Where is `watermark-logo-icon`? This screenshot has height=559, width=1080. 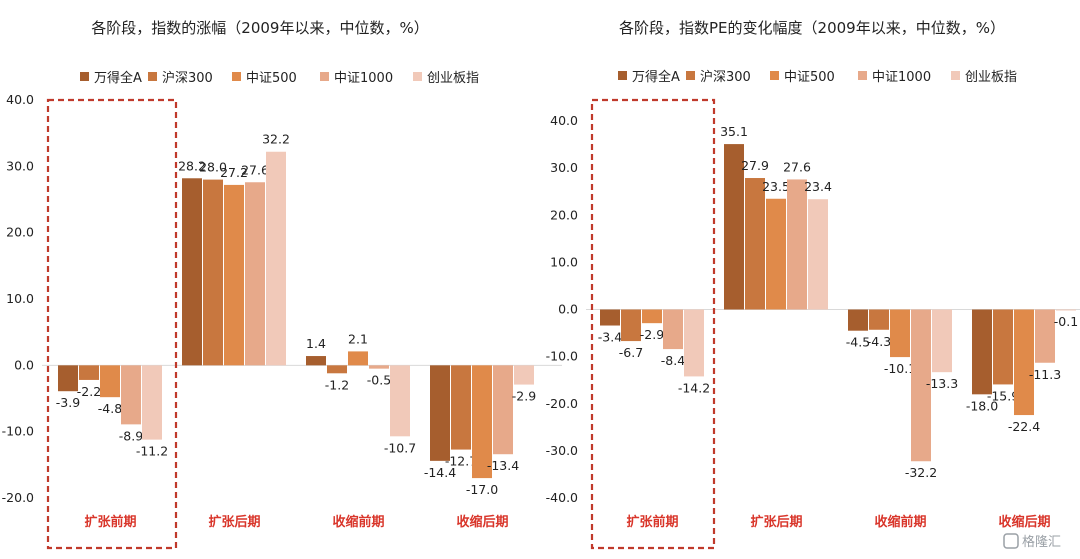 watermark-logo-icon is located at coordinates (1011, 541).